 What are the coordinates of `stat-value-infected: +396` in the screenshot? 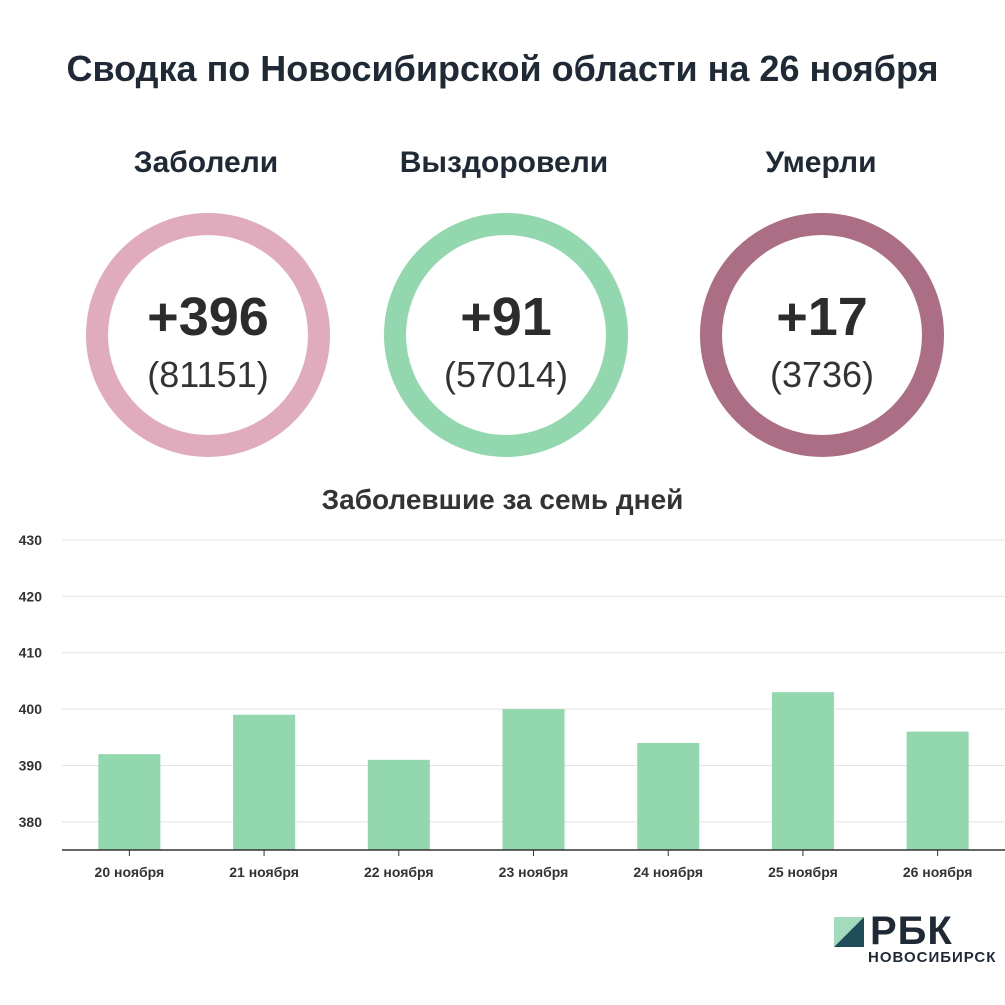 It's located at (208, 317).